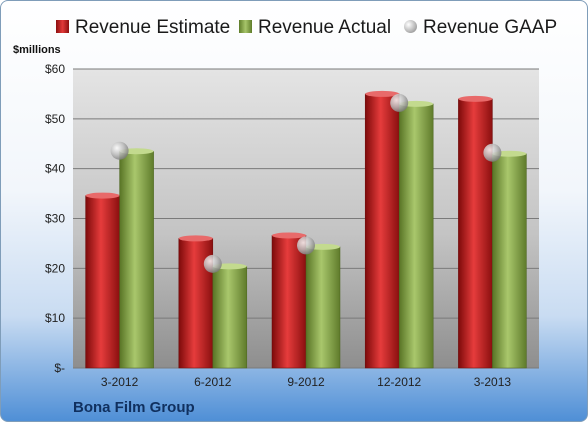 The height and width of the screenshot is (422, 588). I want to click on y-tick-label: $60, so click(55, 69).